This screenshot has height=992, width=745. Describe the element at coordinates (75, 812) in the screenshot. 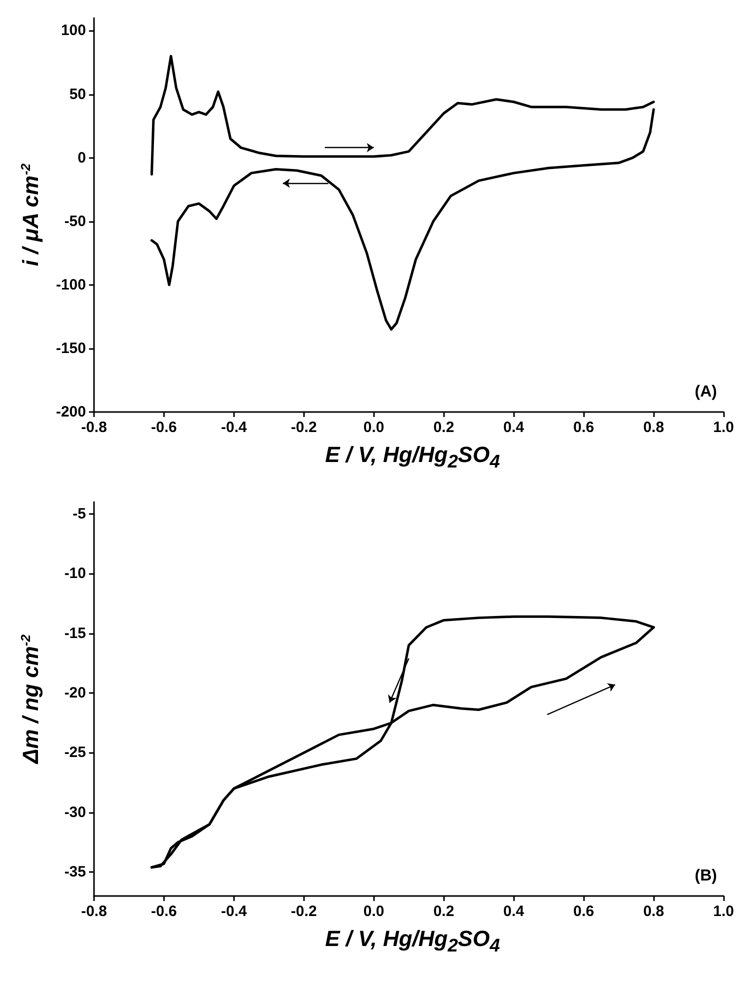

I see `y-tick-label: -30` at that location.